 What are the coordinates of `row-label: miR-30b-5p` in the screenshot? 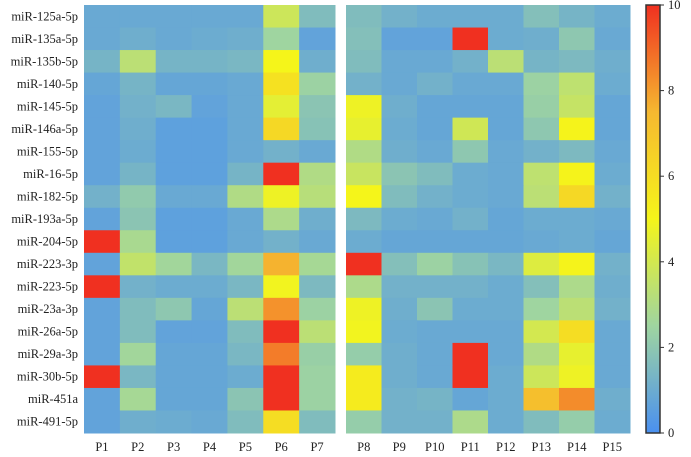 It's located at (47, 377).